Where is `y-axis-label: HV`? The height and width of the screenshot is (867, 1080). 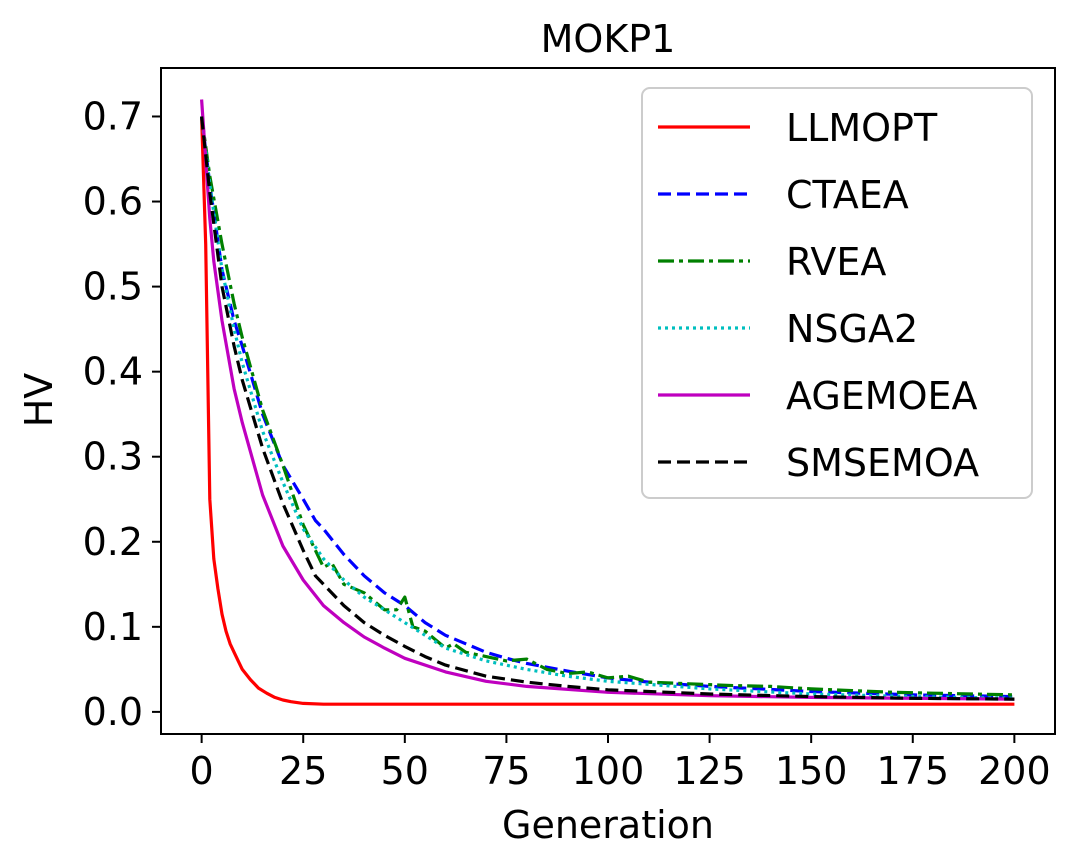
y-axis-label: HV is located at coordinates (39, 400).